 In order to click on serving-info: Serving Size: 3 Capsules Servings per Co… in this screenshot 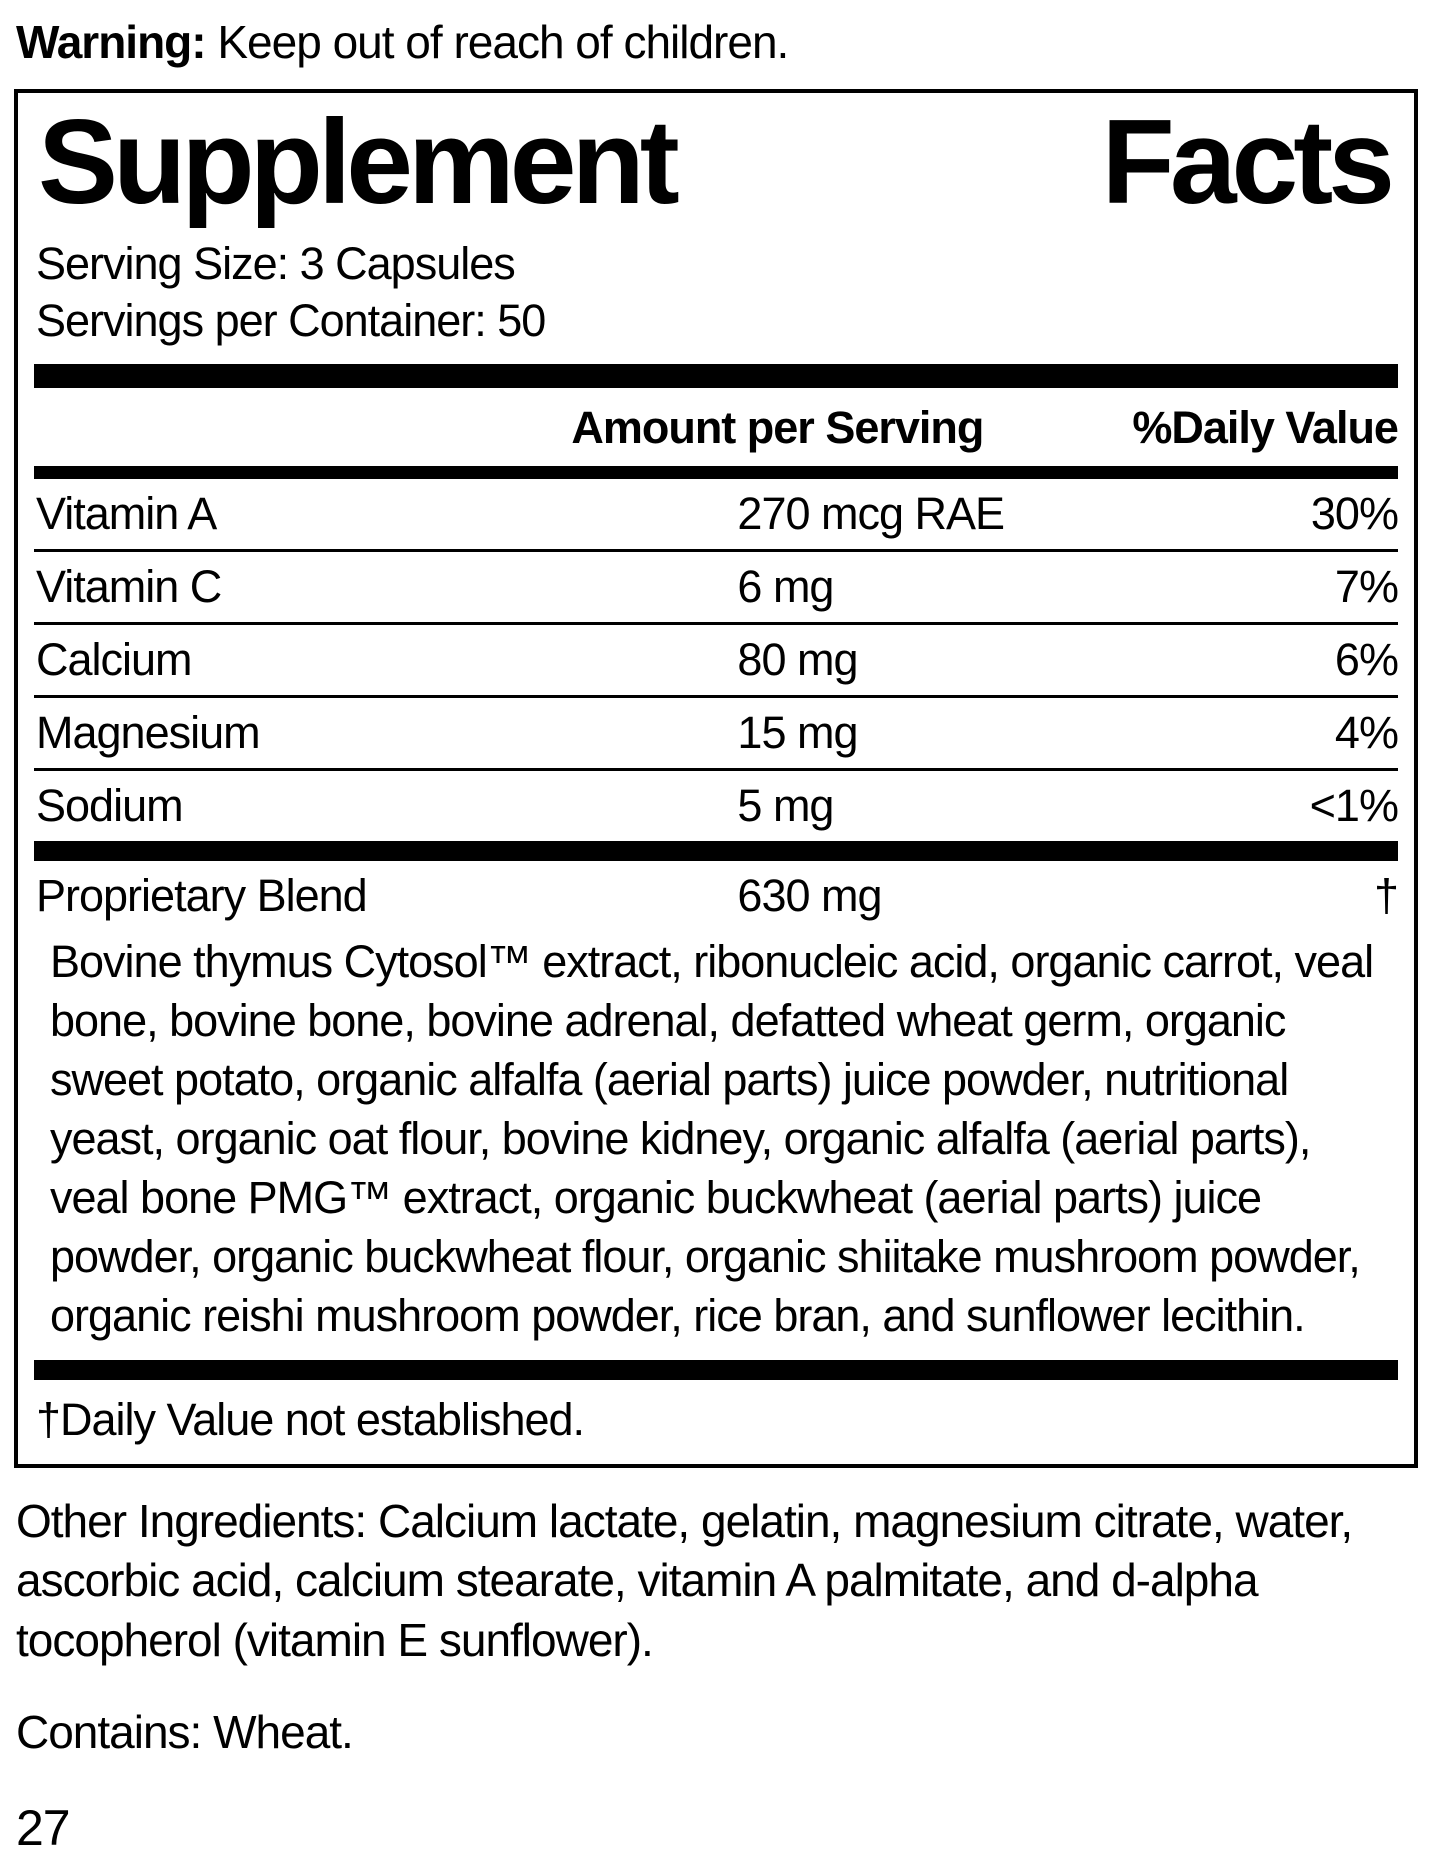, I will do `click(717, 292)`.